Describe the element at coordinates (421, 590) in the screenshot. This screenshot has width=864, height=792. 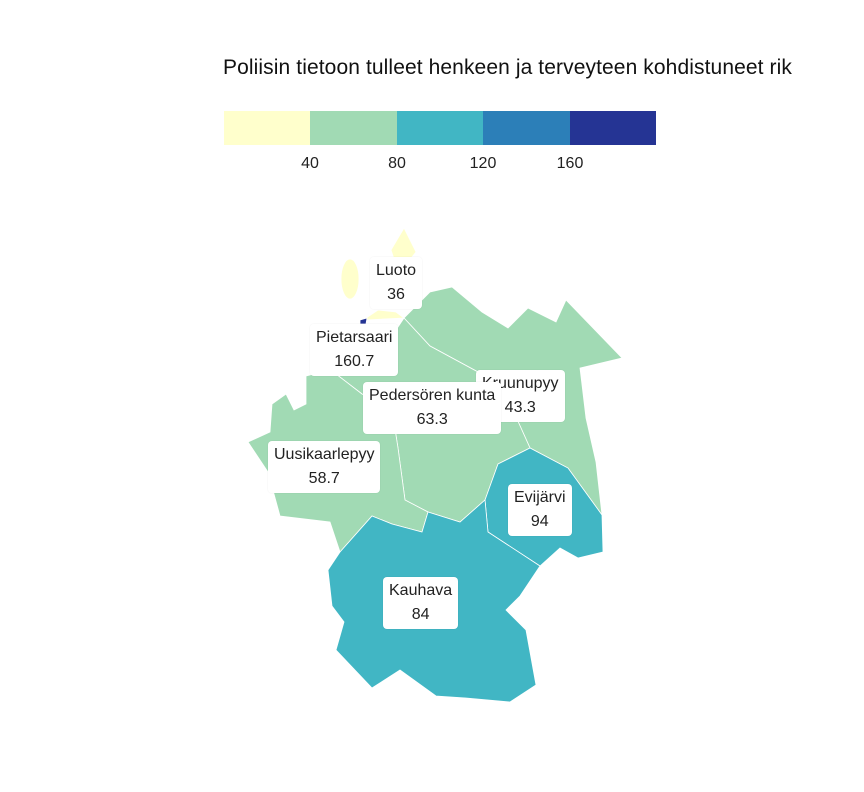
I see `region-name: Kauhava` at that location.